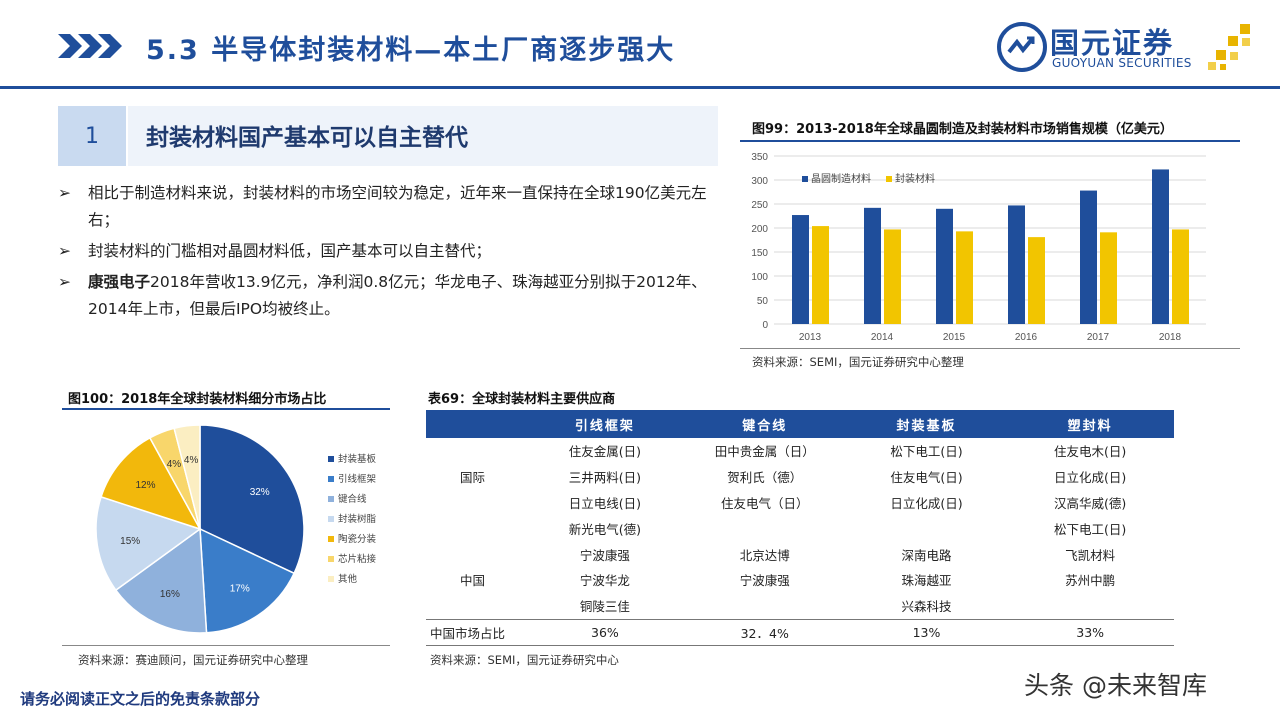 The image size is (1280, 720). Describe the element at coordinates (524, 660) in the screenshot. I see `table69-source: 资料来源：SEMI，国元证券研究中心` at that location.